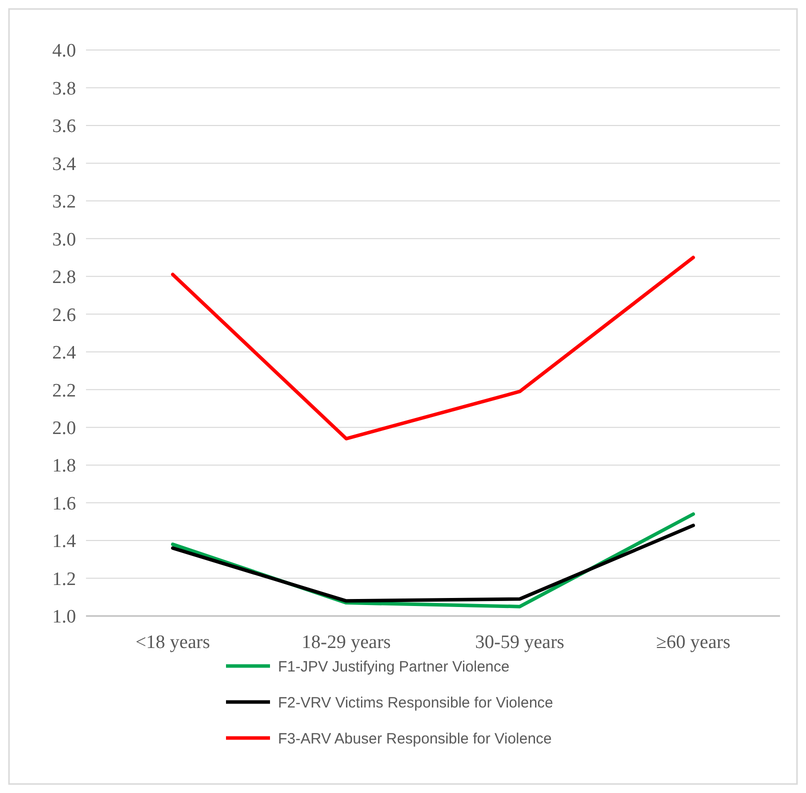  What do you see at coordinates (64, 541) in the screenshot?
I see `y-tick-label: 1.4` at bounding box center [64, 541].